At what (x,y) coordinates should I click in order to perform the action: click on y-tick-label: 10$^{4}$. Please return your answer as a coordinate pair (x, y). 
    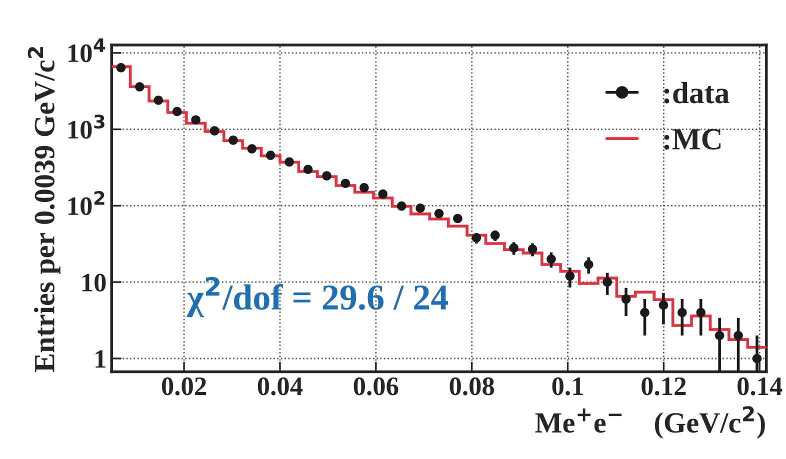
    Looking at the image, I should click on (87, 50).